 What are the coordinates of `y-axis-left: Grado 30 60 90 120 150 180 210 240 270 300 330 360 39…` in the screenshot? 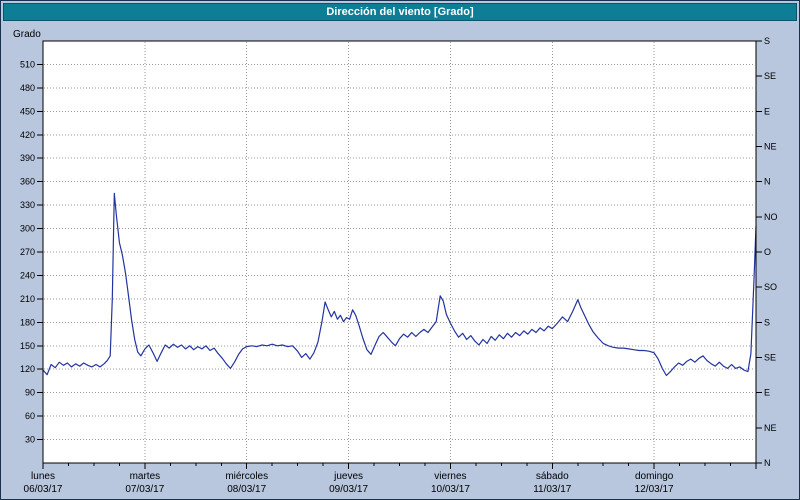 It's located at (28, 237).